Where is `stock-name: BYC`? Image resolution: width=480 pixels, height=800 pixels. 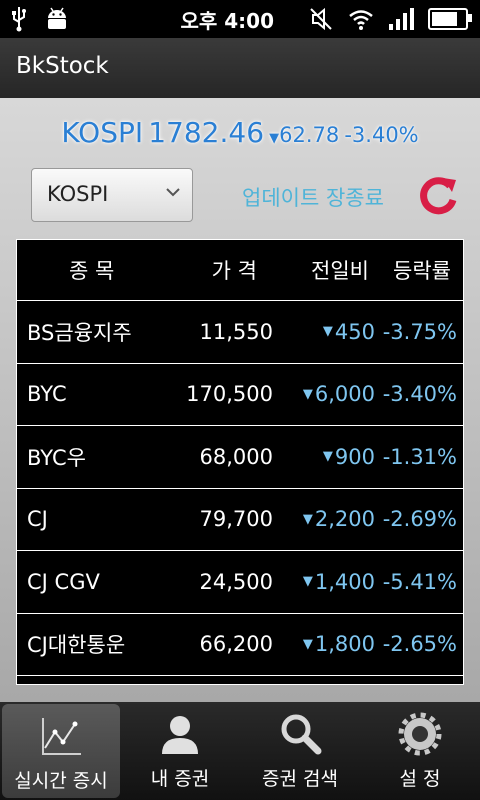 stock-name: BYC is located at coordinates (47, 394).